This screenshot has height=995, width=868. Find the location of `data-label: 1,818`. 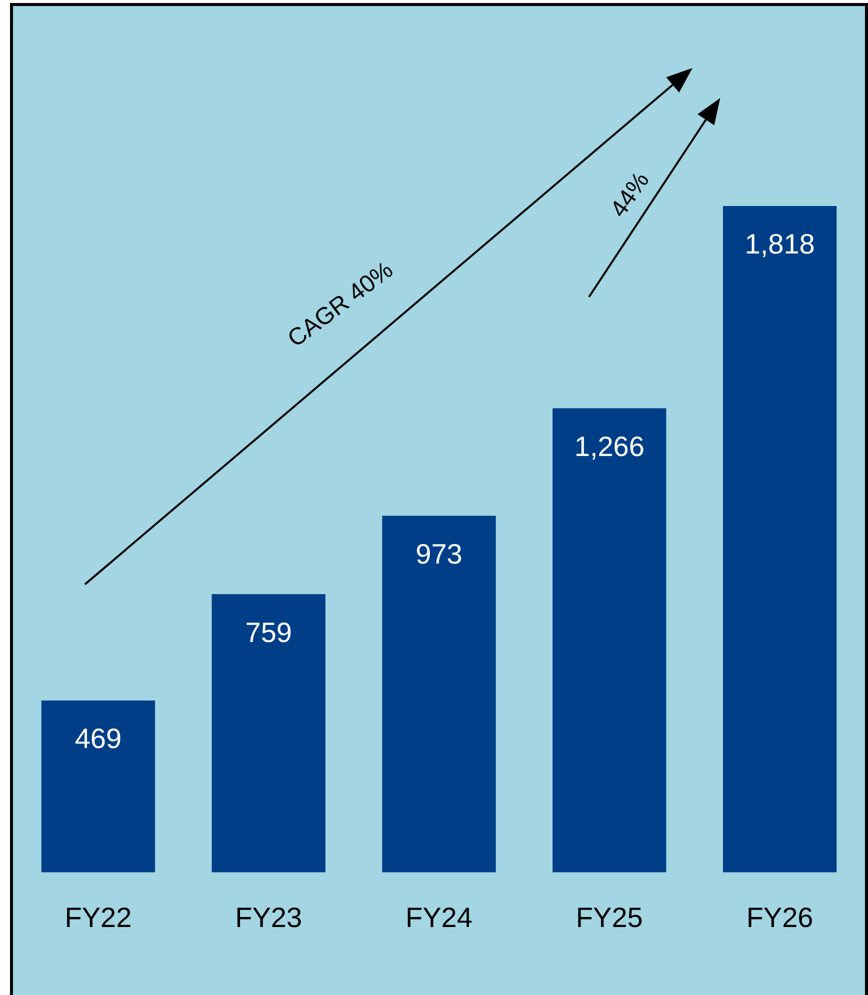

data-label: 1,818 is located at coordinates (779, 244).